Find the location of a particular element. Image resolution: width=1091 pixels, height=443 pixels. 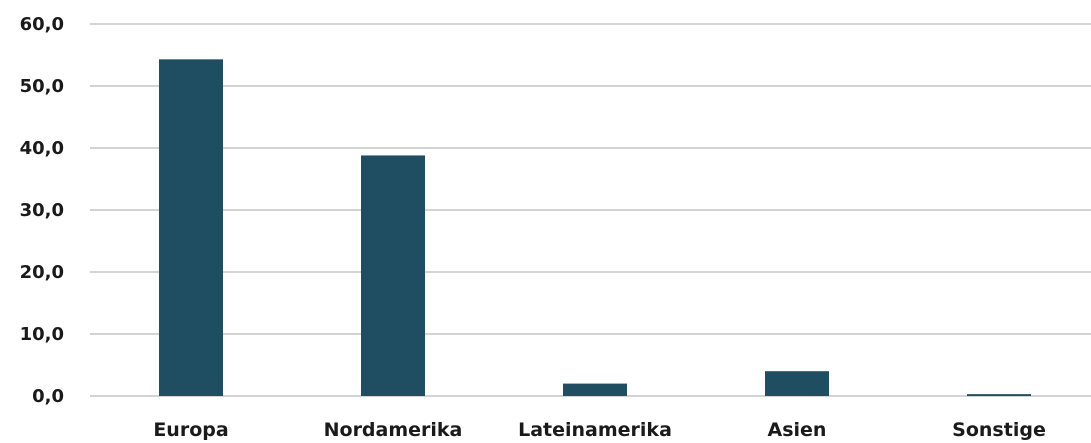

bar-lateinamerika is located at coordinates (595, 389).